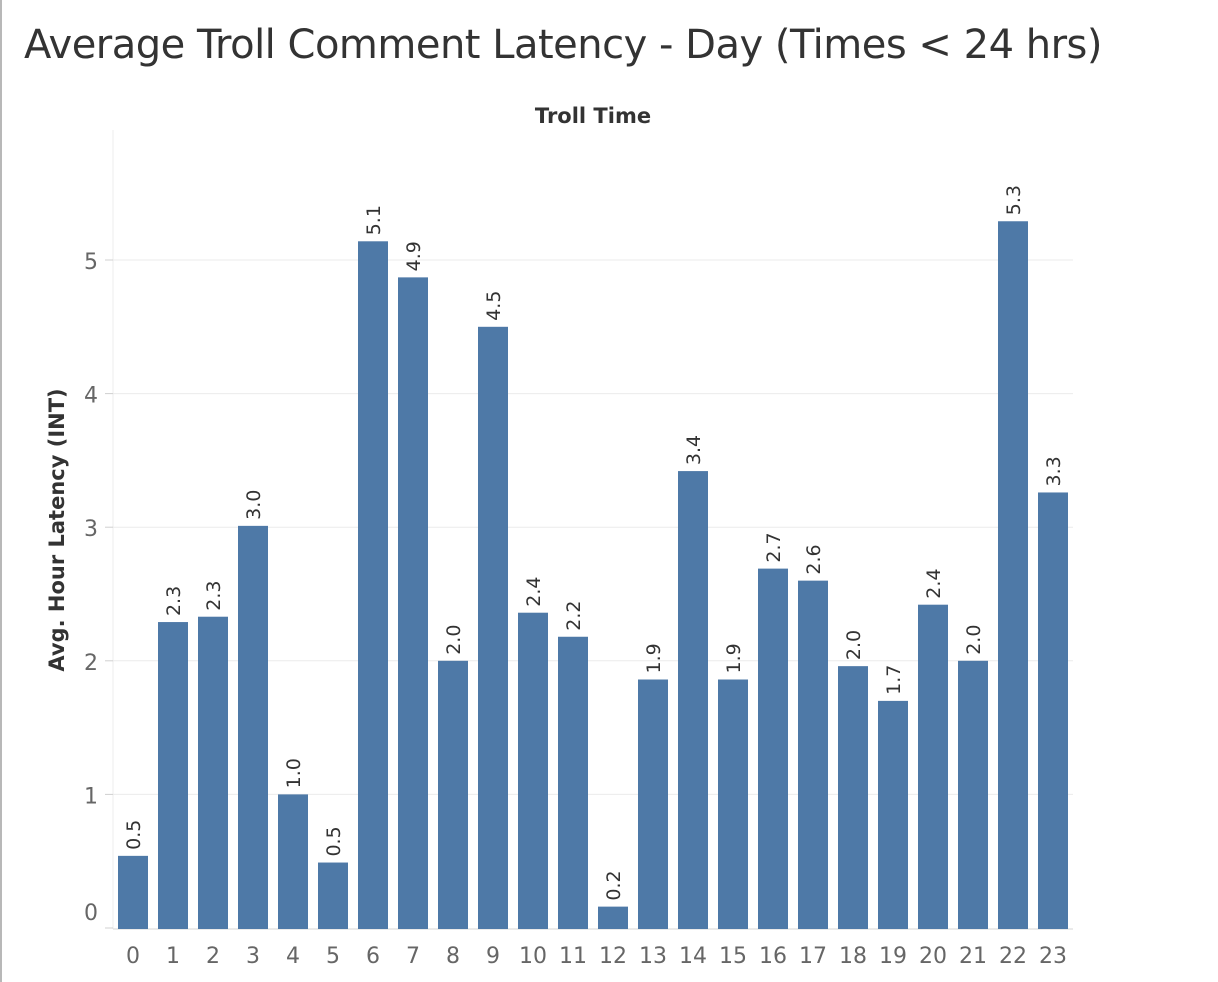  I want to click on x-axis-title: Troll Time, so click(593, 116).